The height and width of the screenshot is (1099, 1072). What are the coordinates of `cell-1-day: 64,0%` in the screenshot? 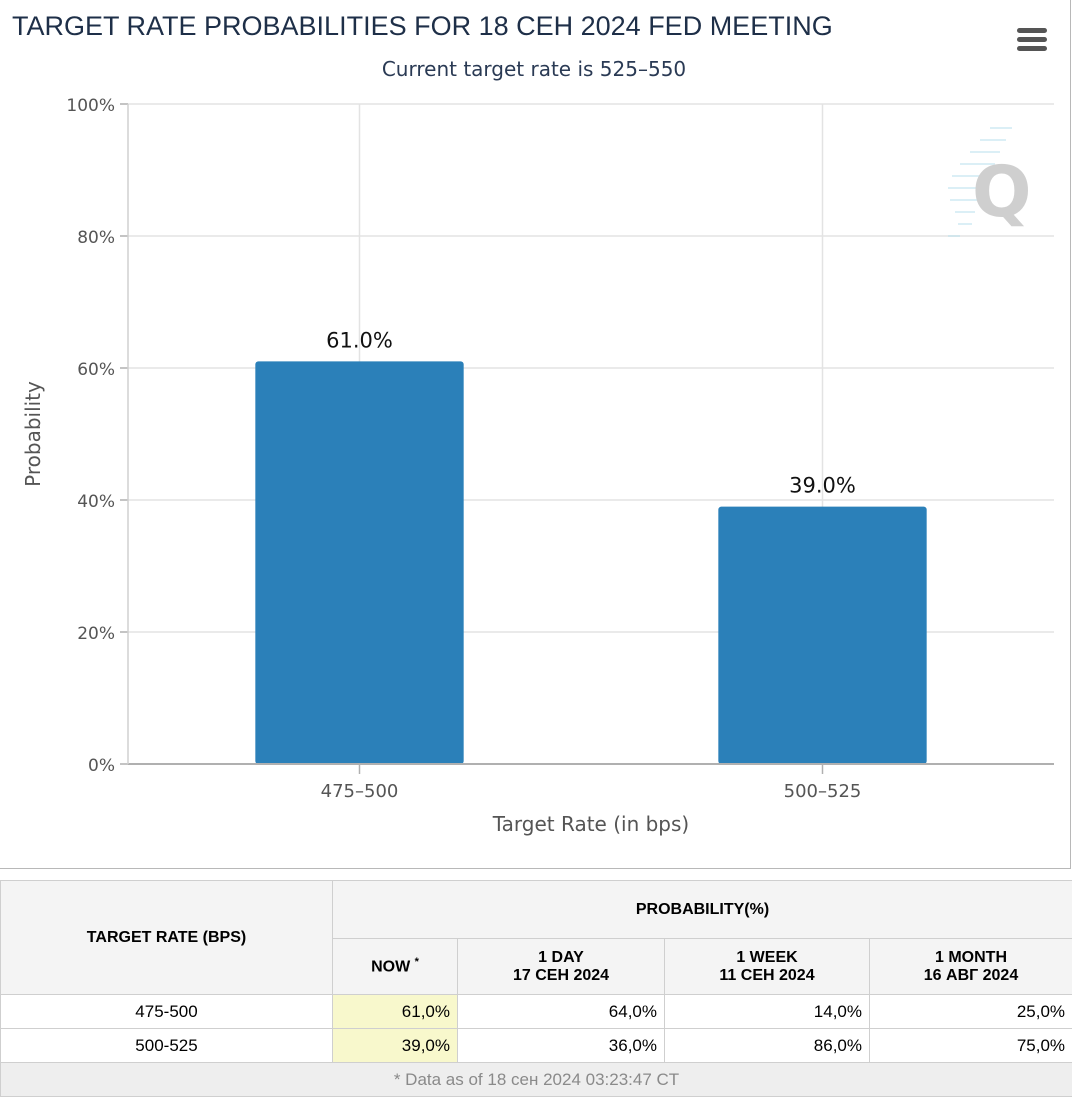 It's located at (561, 1011).